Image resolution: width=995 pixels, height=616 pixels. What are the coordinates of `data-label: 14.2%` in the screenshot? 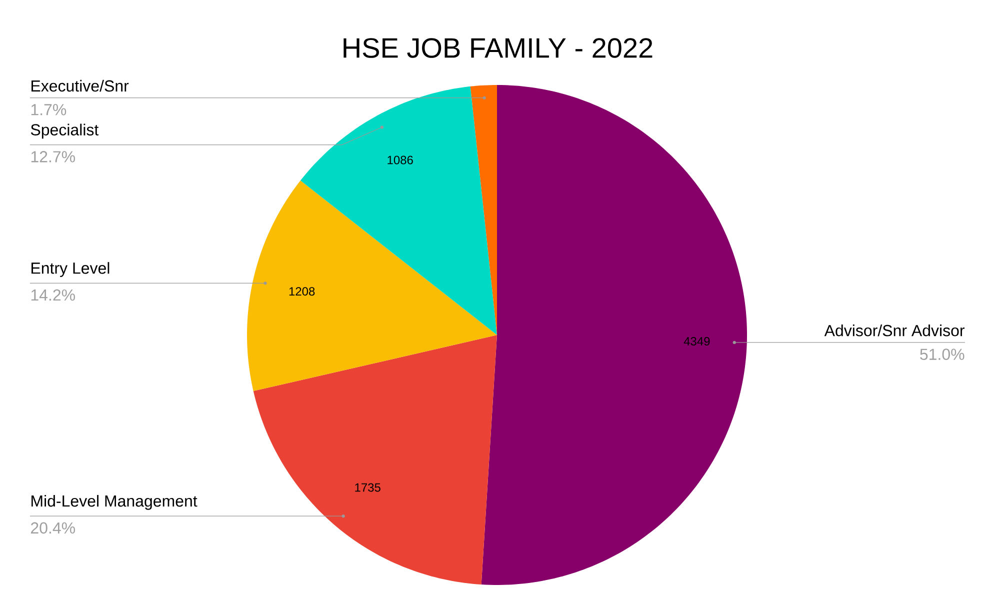 It's located at (53, 295).